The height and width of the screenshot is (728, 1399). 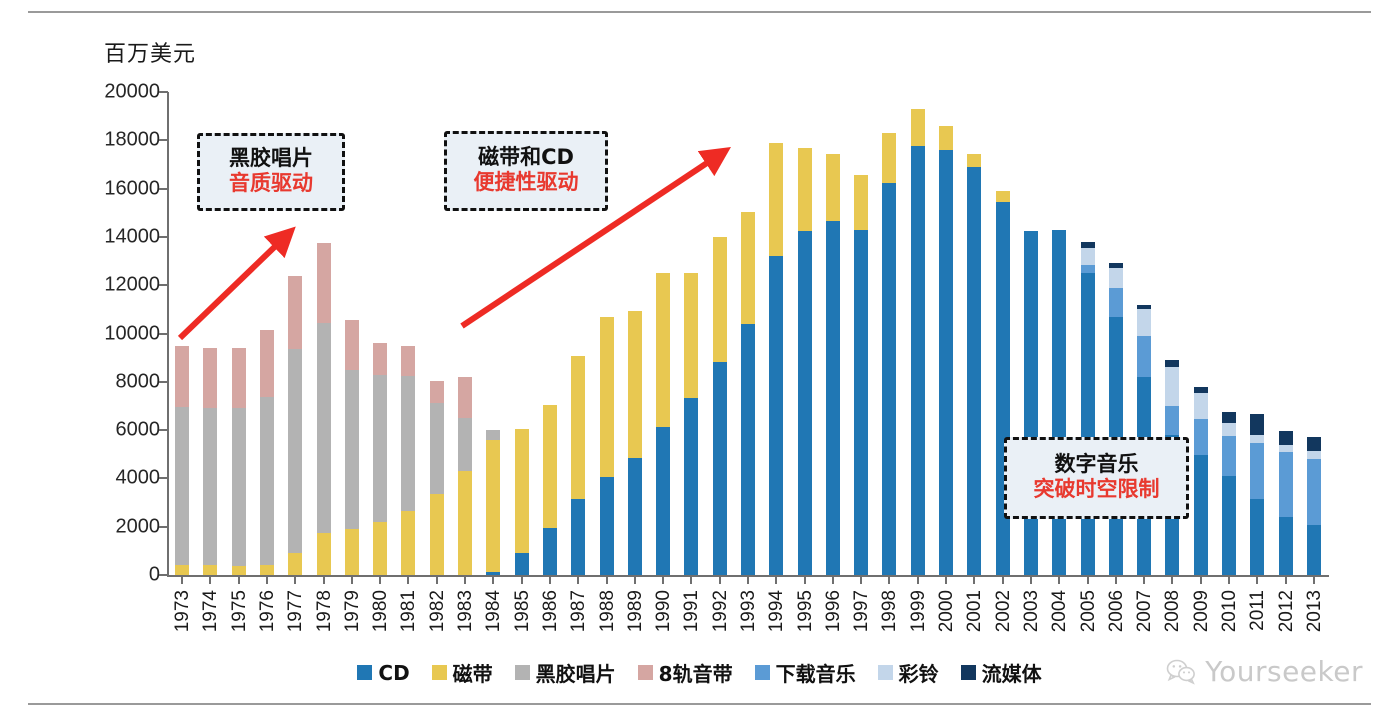 What do you see at coordinates (685, 672) in the screenshot?
I see `legend-item: 8轨音带` at bounding box center [685, 672].